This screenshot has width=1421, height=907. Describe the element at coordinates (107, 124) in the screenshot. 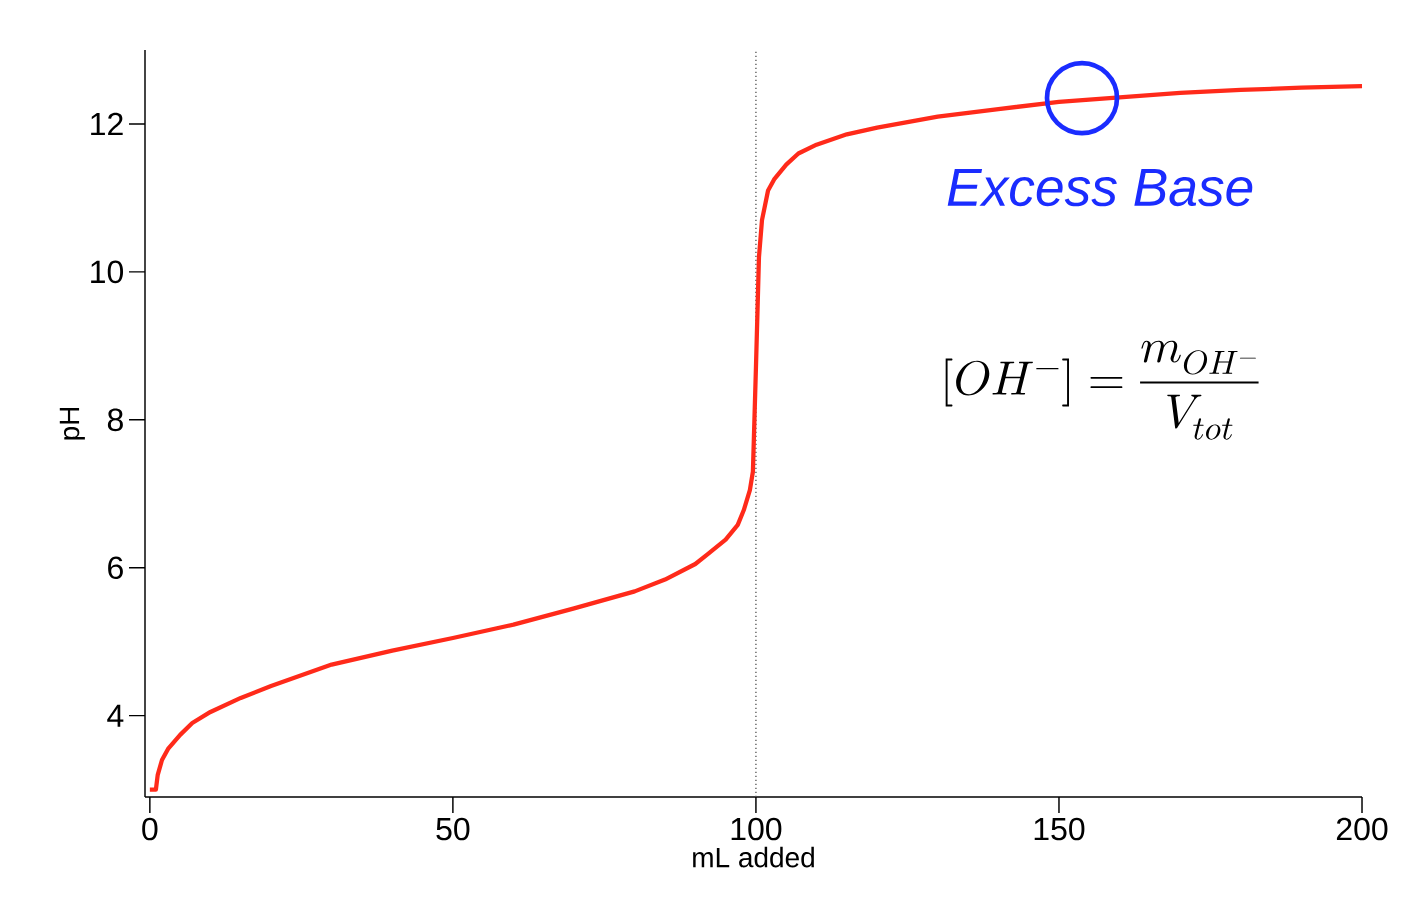

I see `y-tick-label: 12` at that location.